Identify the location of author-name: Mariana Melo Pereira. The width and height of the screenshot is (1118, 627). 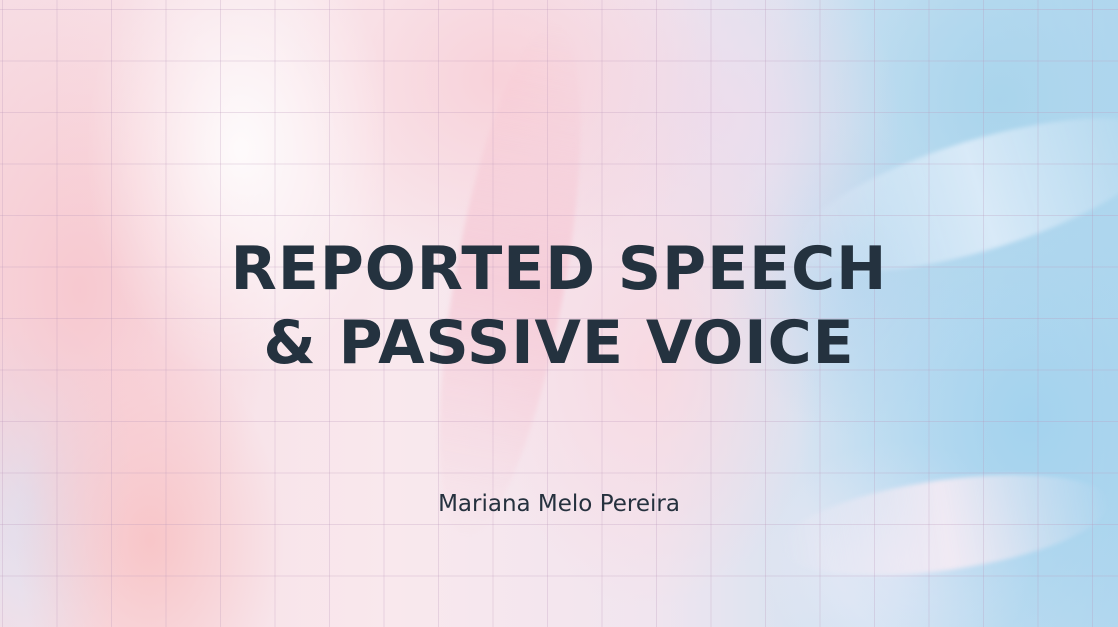
(559, 504).